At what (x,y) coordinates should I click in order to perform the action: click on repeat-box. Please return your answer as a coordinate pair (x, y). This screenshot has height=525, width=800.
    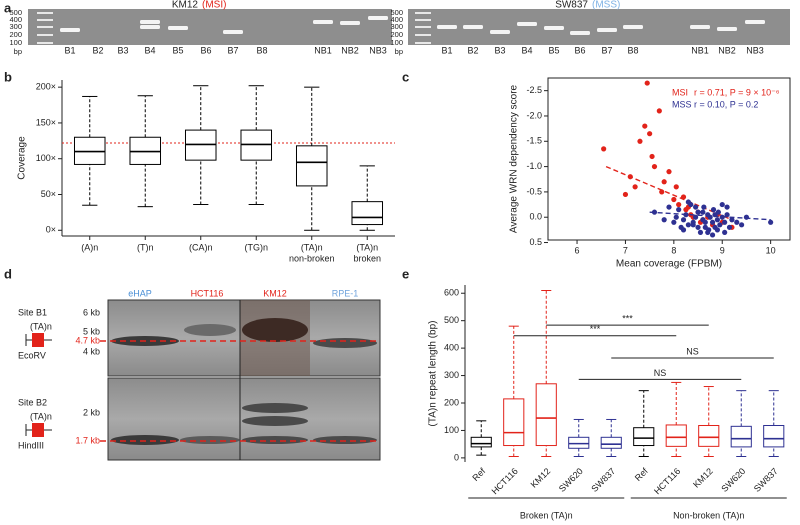
    Looking at the image, I should click on (38, 340).